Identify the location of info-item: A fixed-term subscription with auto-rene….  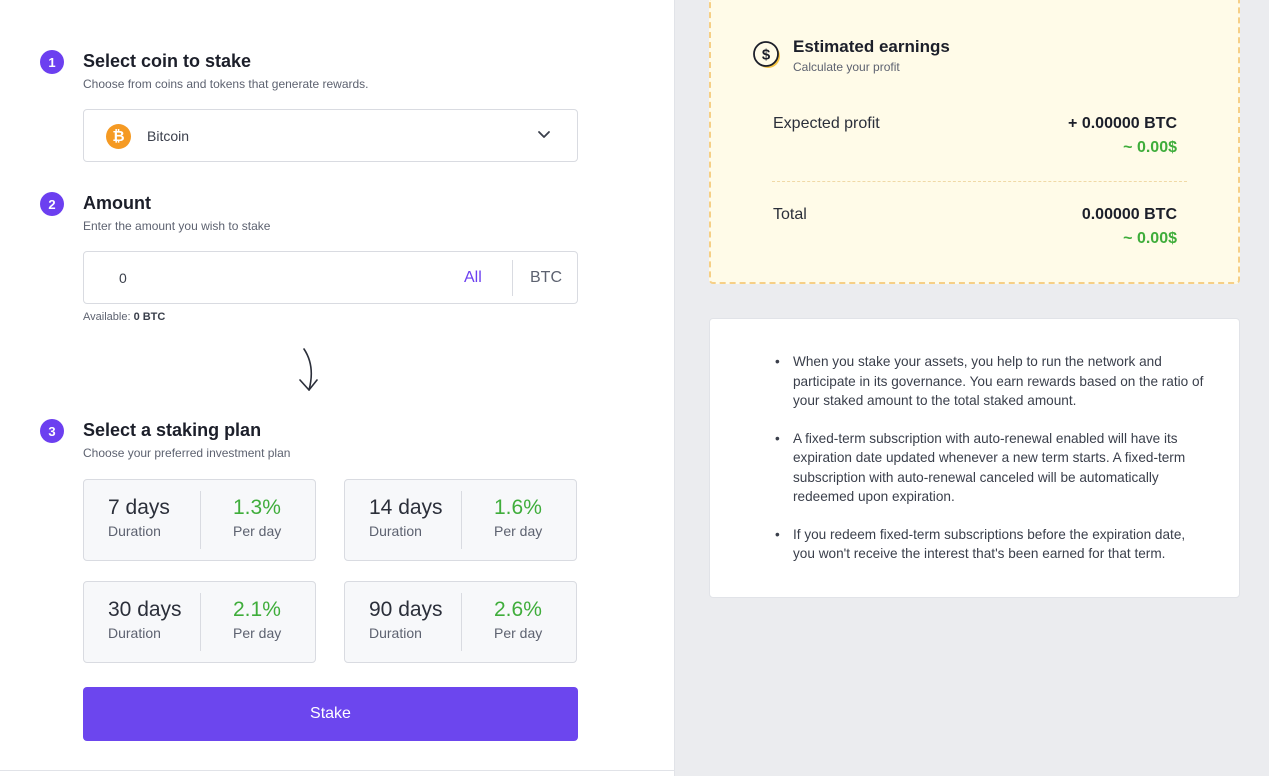
(990, 468).